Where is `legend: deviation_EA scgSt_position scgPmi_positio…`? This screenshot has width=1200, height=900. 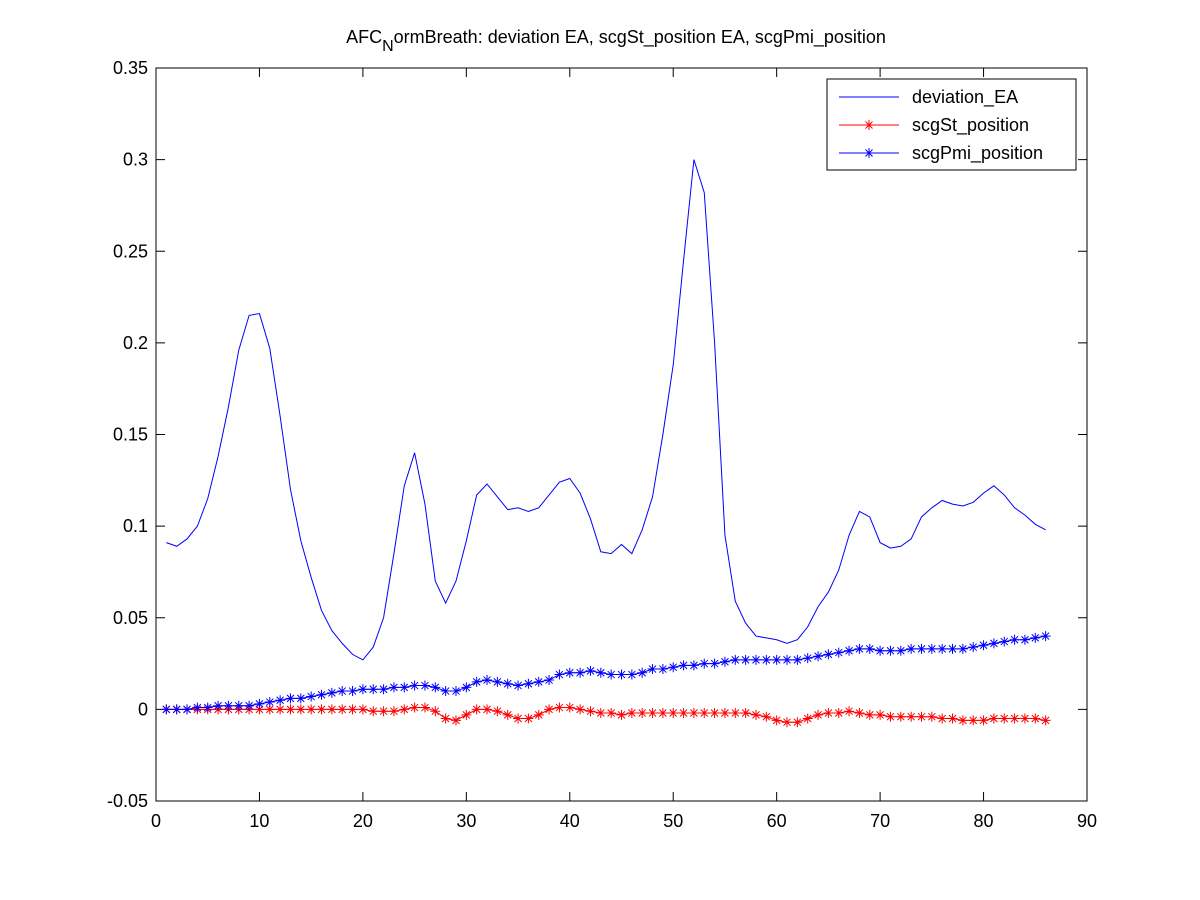 legend: deviation_EA scgSt_position scgPmi_positio… is located at coordinates (951, 124).